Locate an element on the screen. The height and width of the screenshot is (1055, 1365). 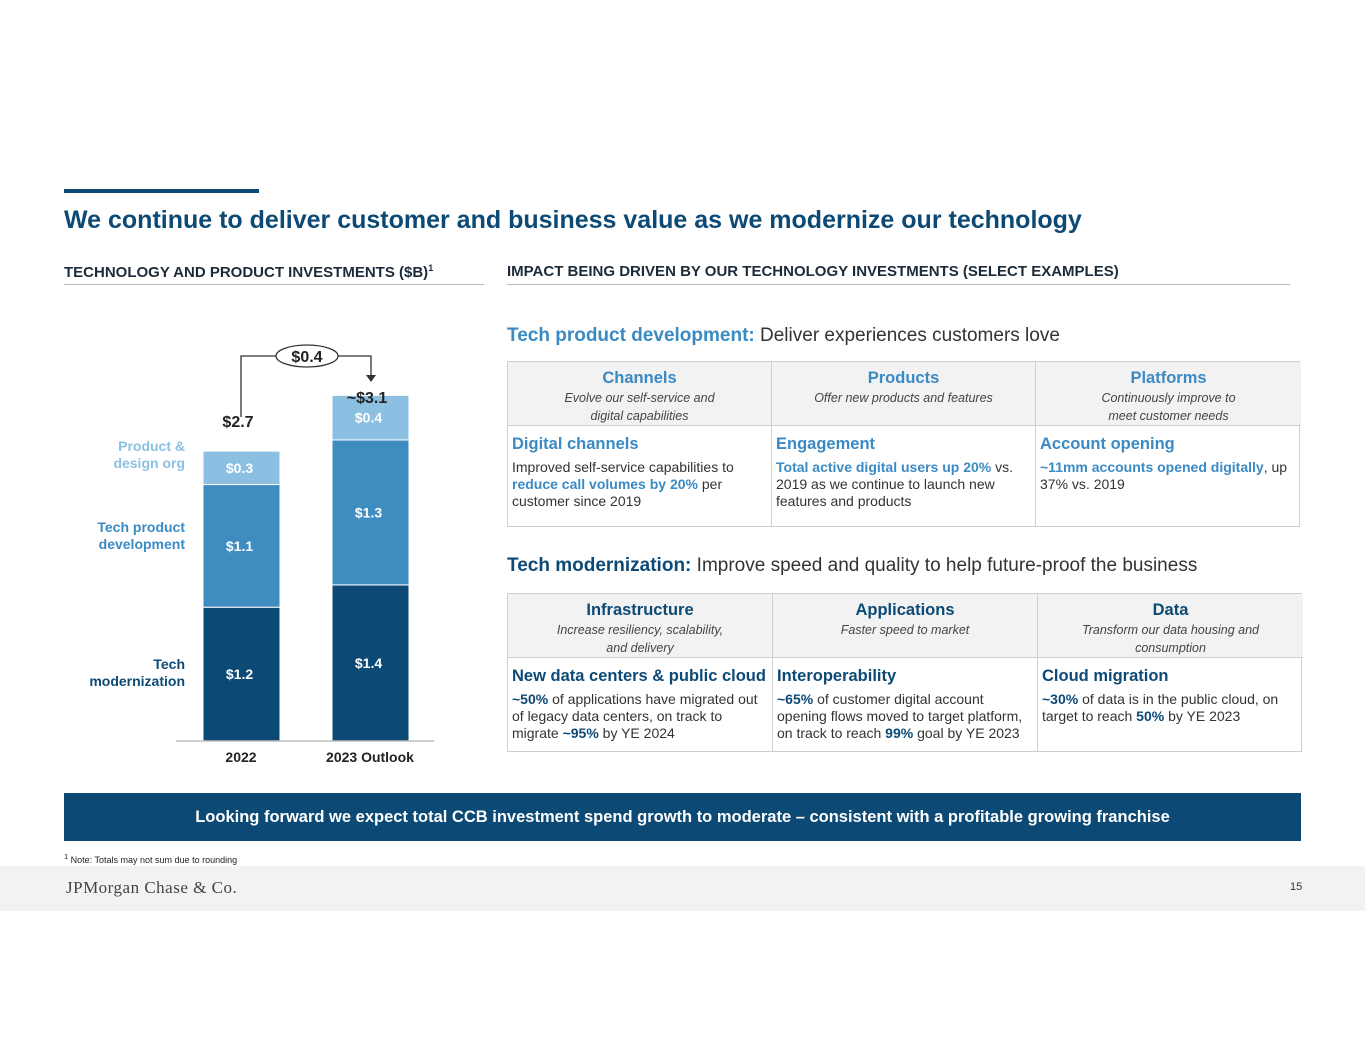
column-title: Channels is located at coordinates (639, 378).